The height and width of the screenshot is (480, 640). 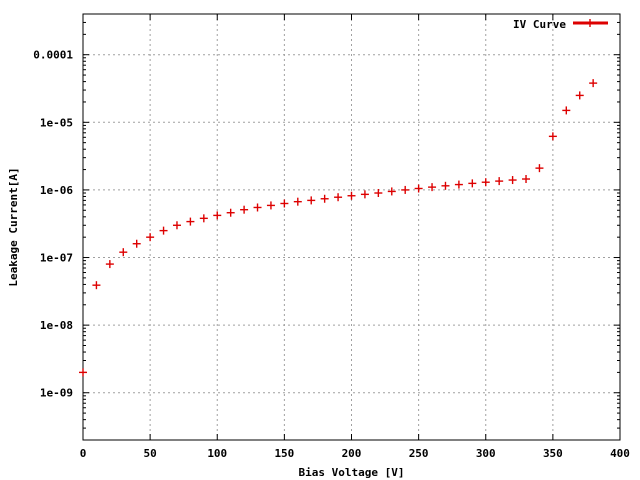 What do you see at coordinates (56, 393) in the screenshot?
I see `y-tick-label: 1e-09` at bounding box center [56, 393].